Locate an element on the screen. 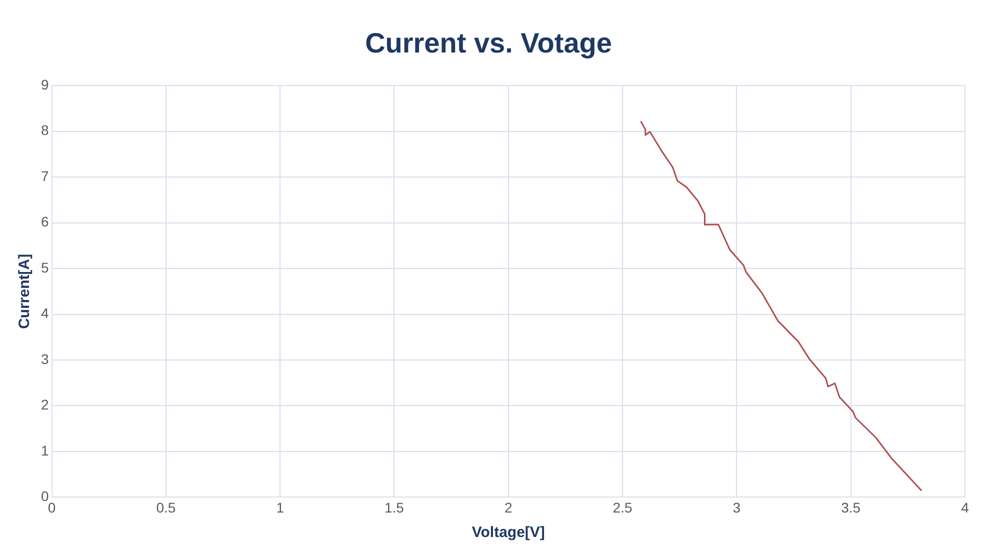  y-tick-label: 6 is located at coordinates (44, 222).